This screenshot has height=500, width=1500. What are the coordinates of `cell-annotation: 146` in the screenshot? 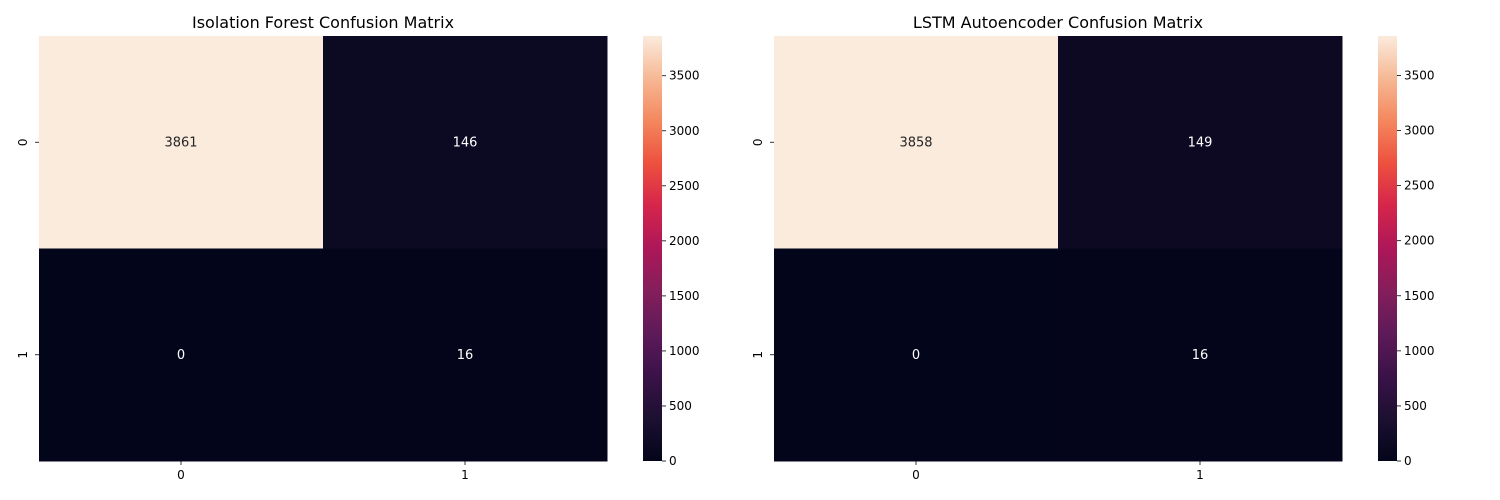 It's located at (465, 142).